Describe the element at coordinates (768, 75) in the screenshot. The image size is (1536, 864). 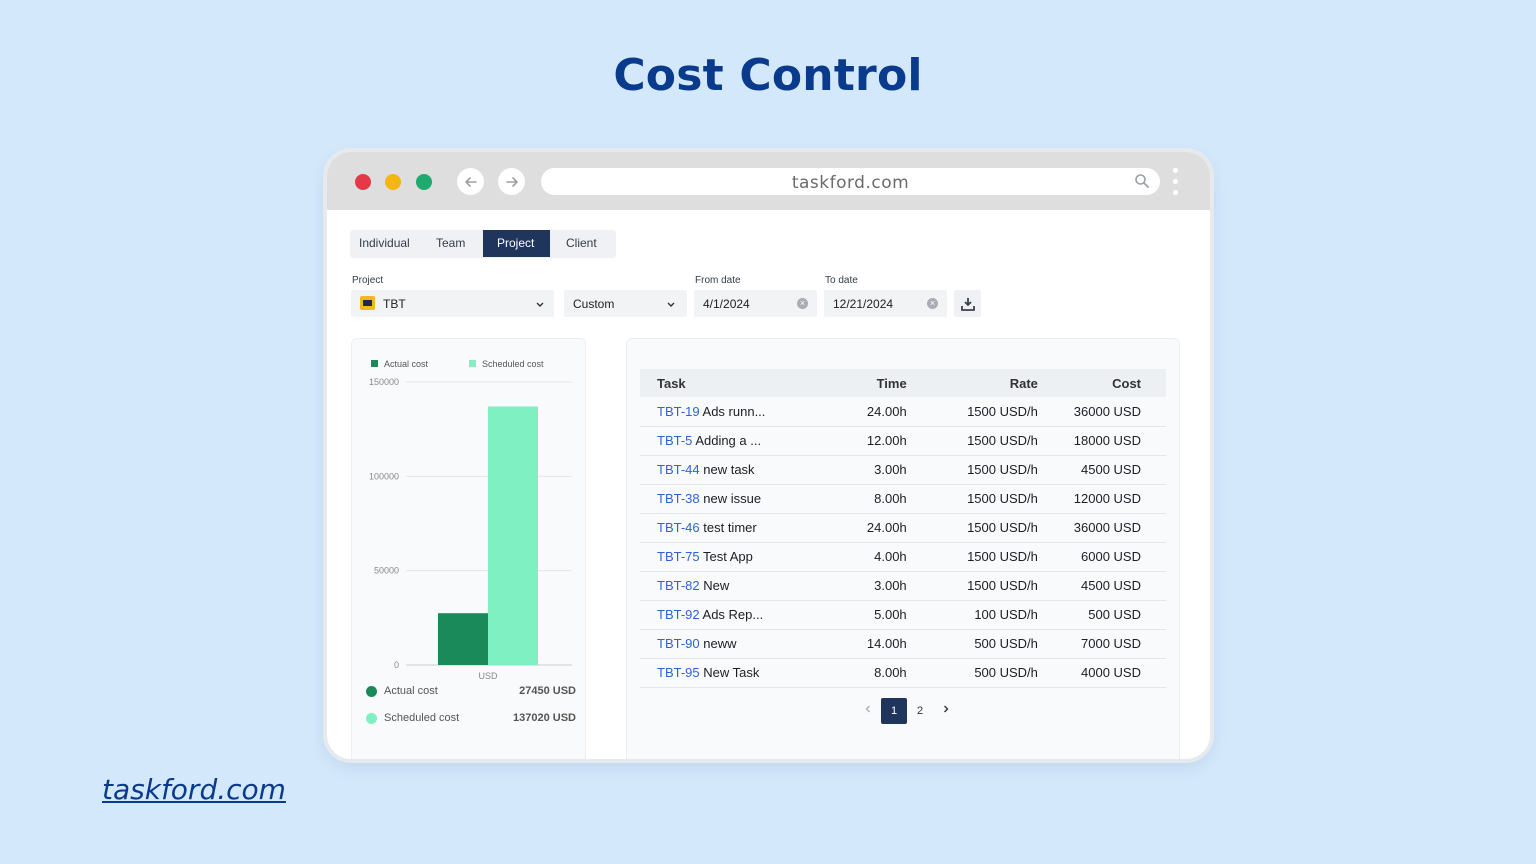
I see `page-title: Cost Control` at that location.